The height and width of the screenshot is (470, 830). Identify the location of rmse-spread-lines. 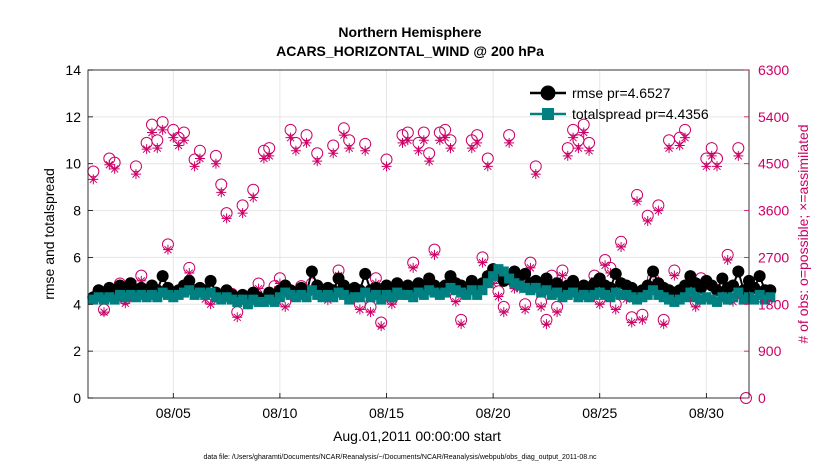
(432, 286).